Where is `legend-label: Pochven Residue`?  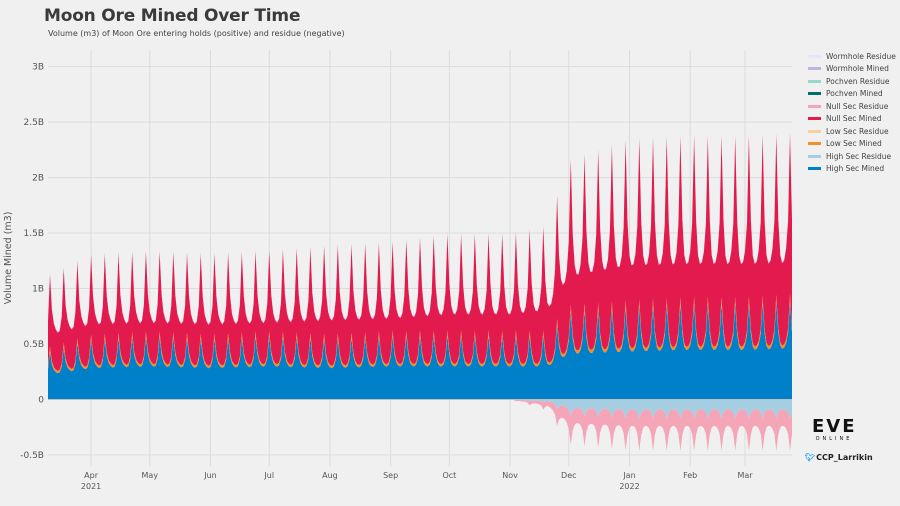
legend-label: Pochven Residue is located at coordinates (858, 81).